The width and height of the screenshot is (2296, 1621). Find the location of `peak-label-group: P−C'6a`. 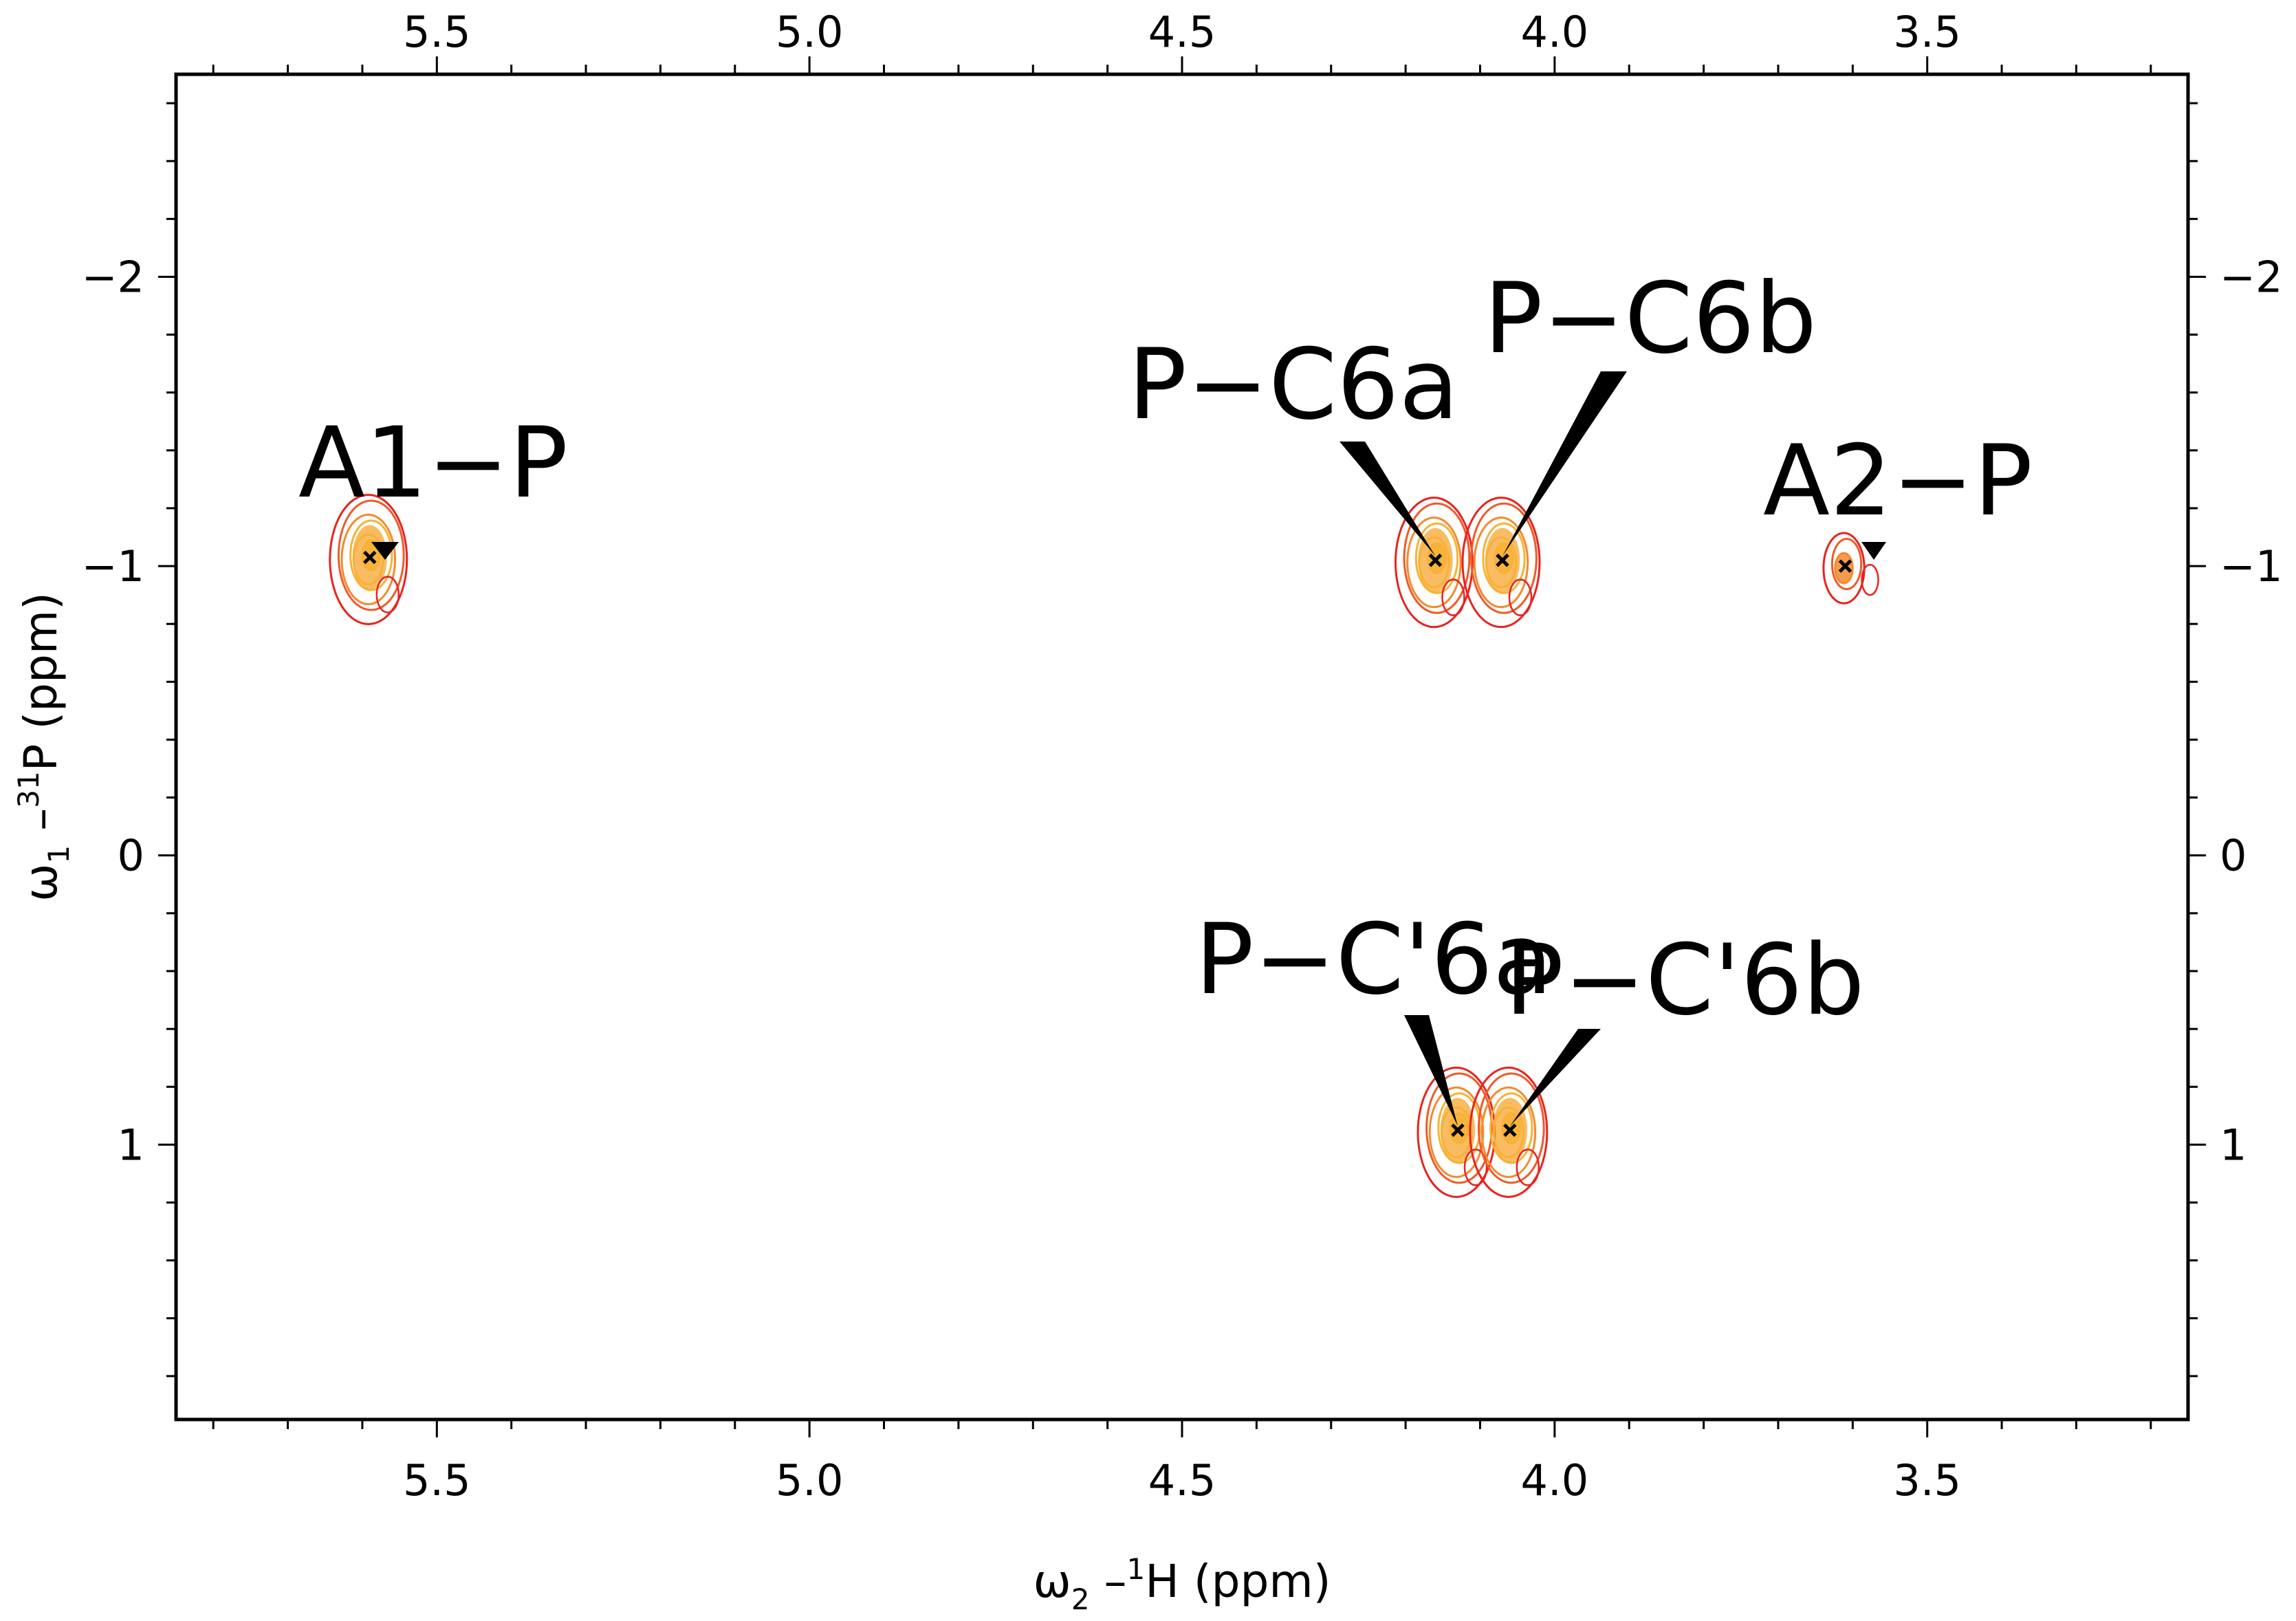

peak-label-group: P−C'6a is located at coordinates (1374, 1015).